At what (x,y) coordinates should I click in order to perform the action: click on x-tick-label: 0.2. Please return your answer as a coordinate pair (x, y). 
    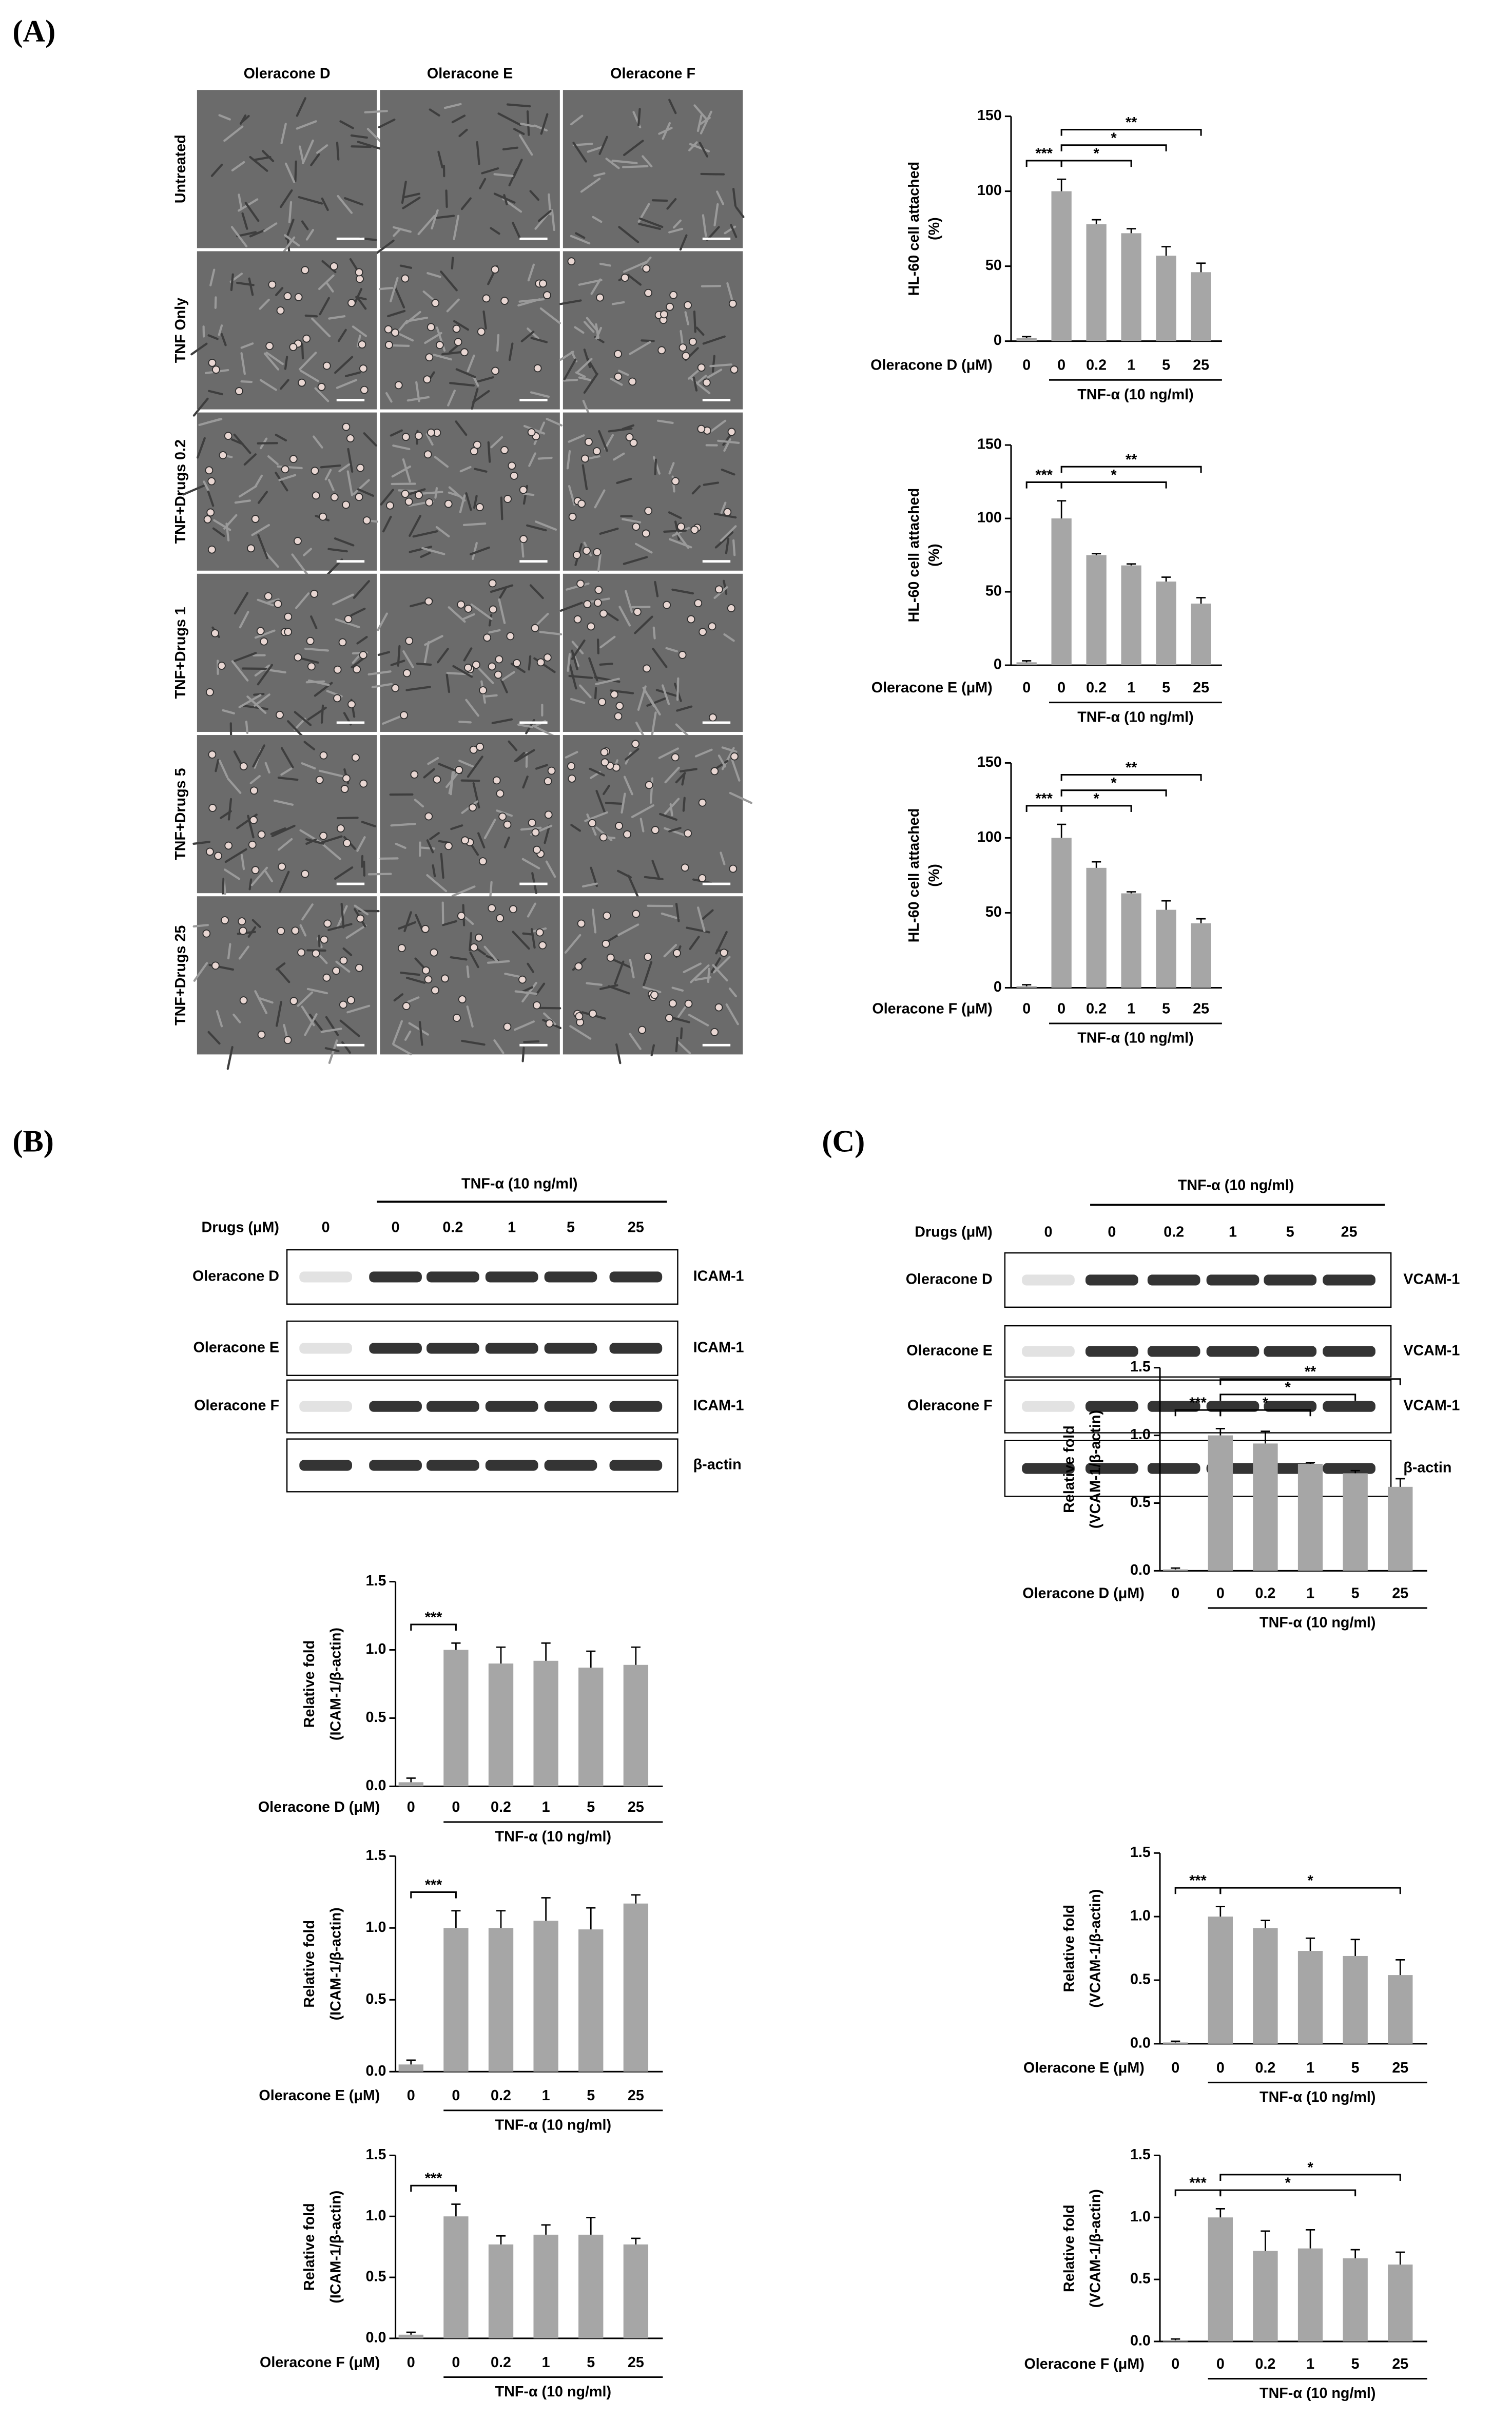
    Looking at the image, I should click on (1266, 1593).